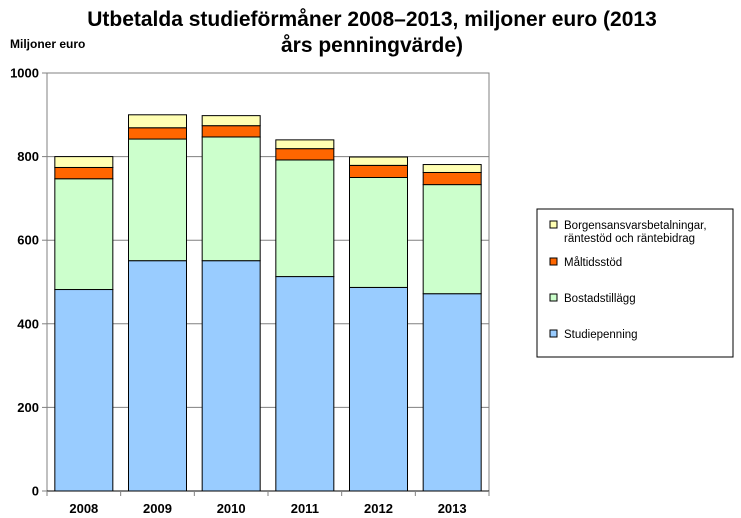  I want to click on x-tick-label: 2013, so click(452, 508).